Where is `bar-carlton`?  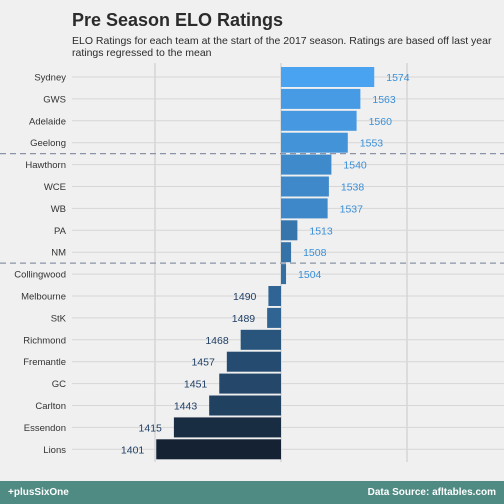 bar-carlton is located at coordinates (245, 405).